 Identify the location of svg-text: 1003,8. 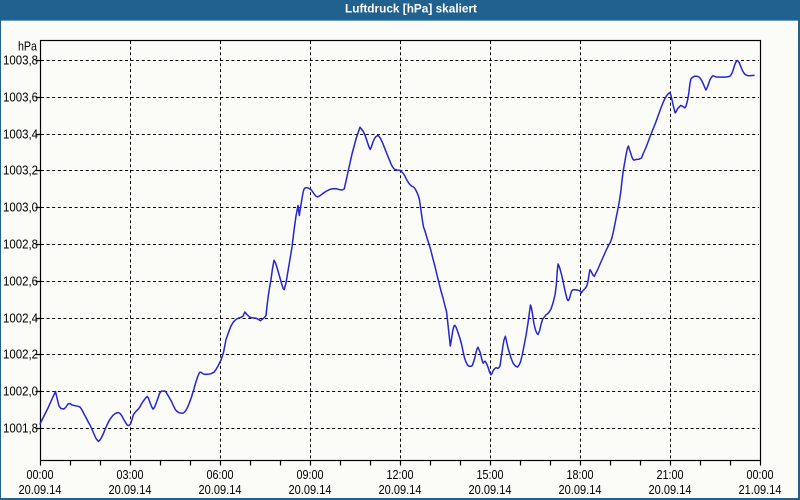
(20, 61).